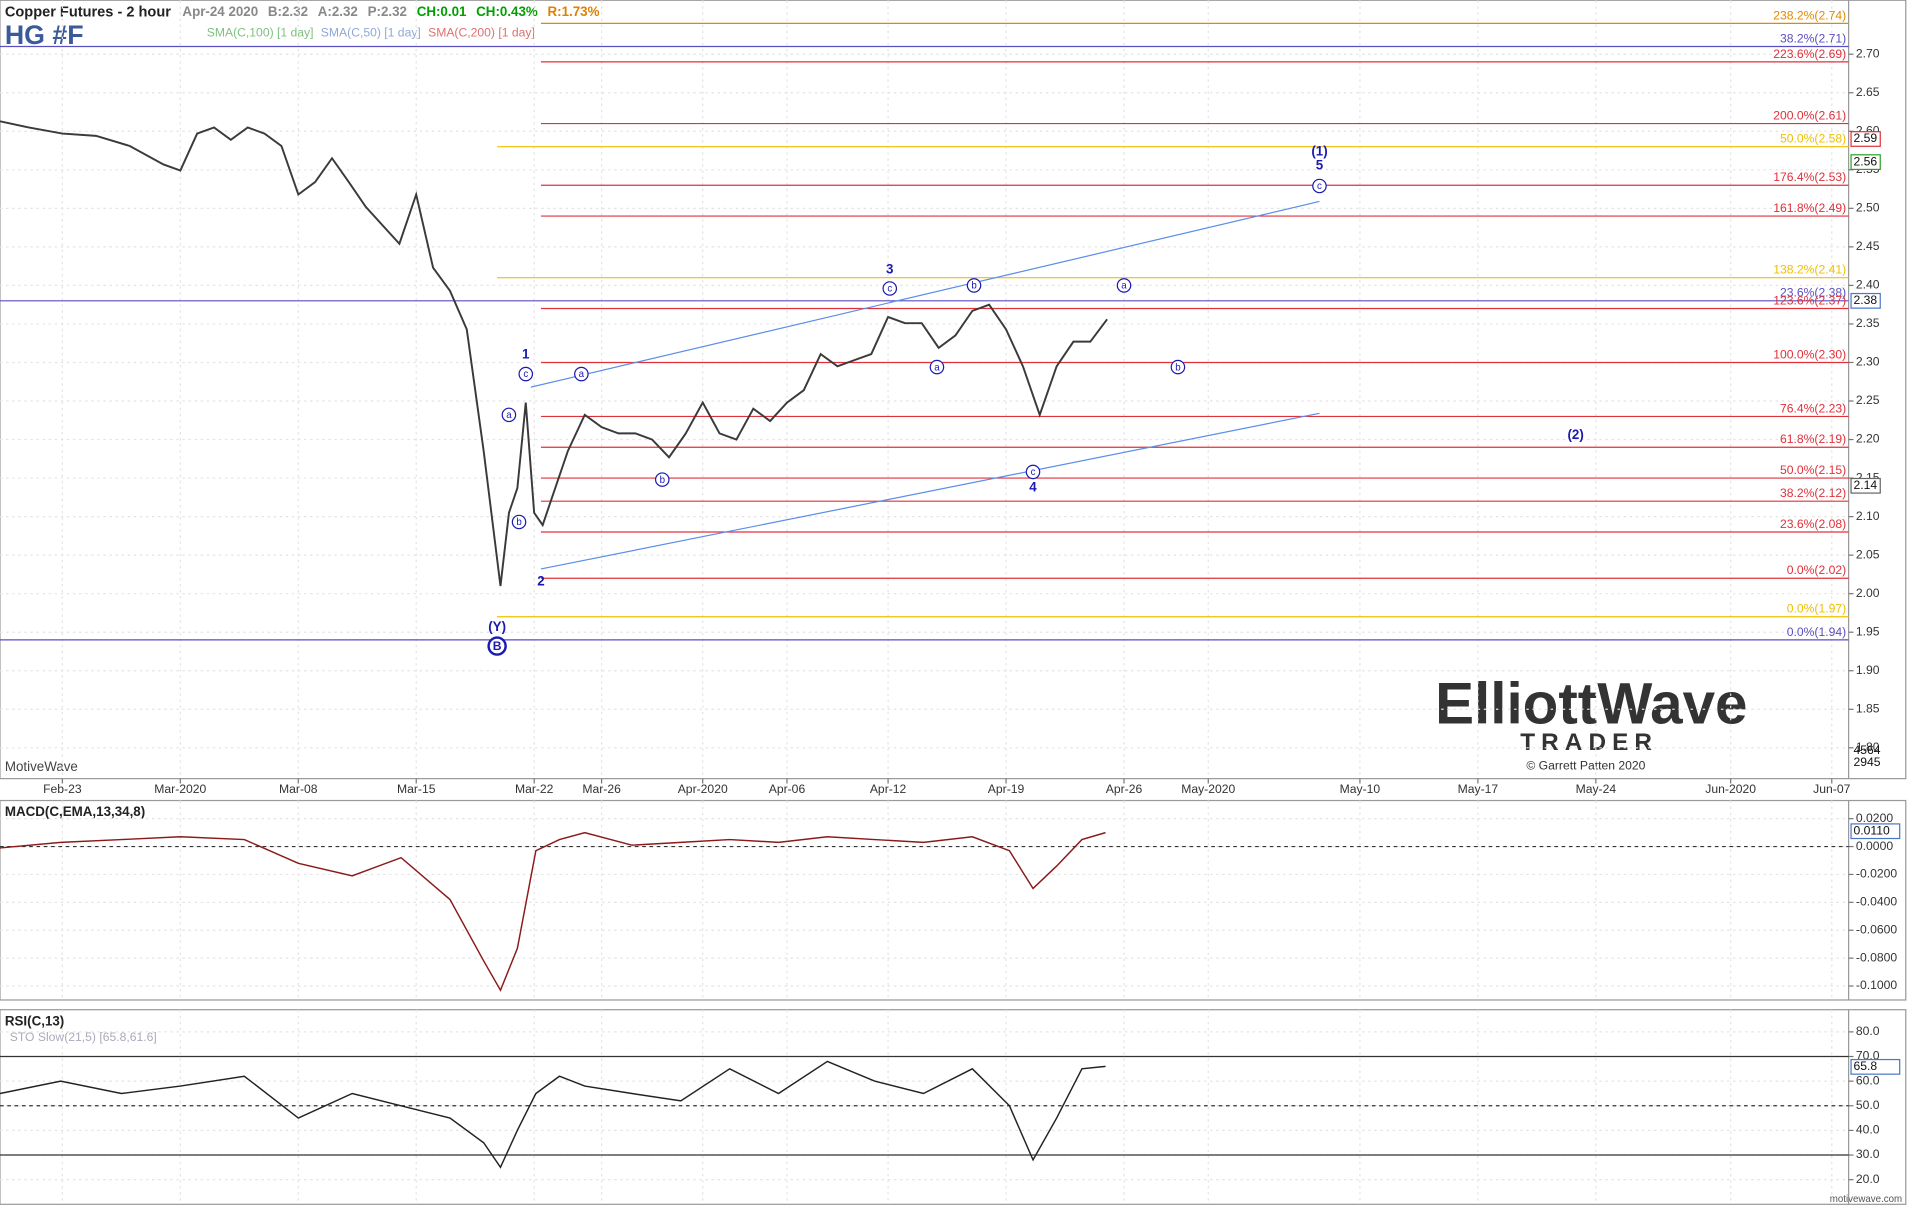 Image resolution: width=1907 pixels, height=1207 pixels. I want to click on y-tick-label: 20.0, so click(1868, 1179).